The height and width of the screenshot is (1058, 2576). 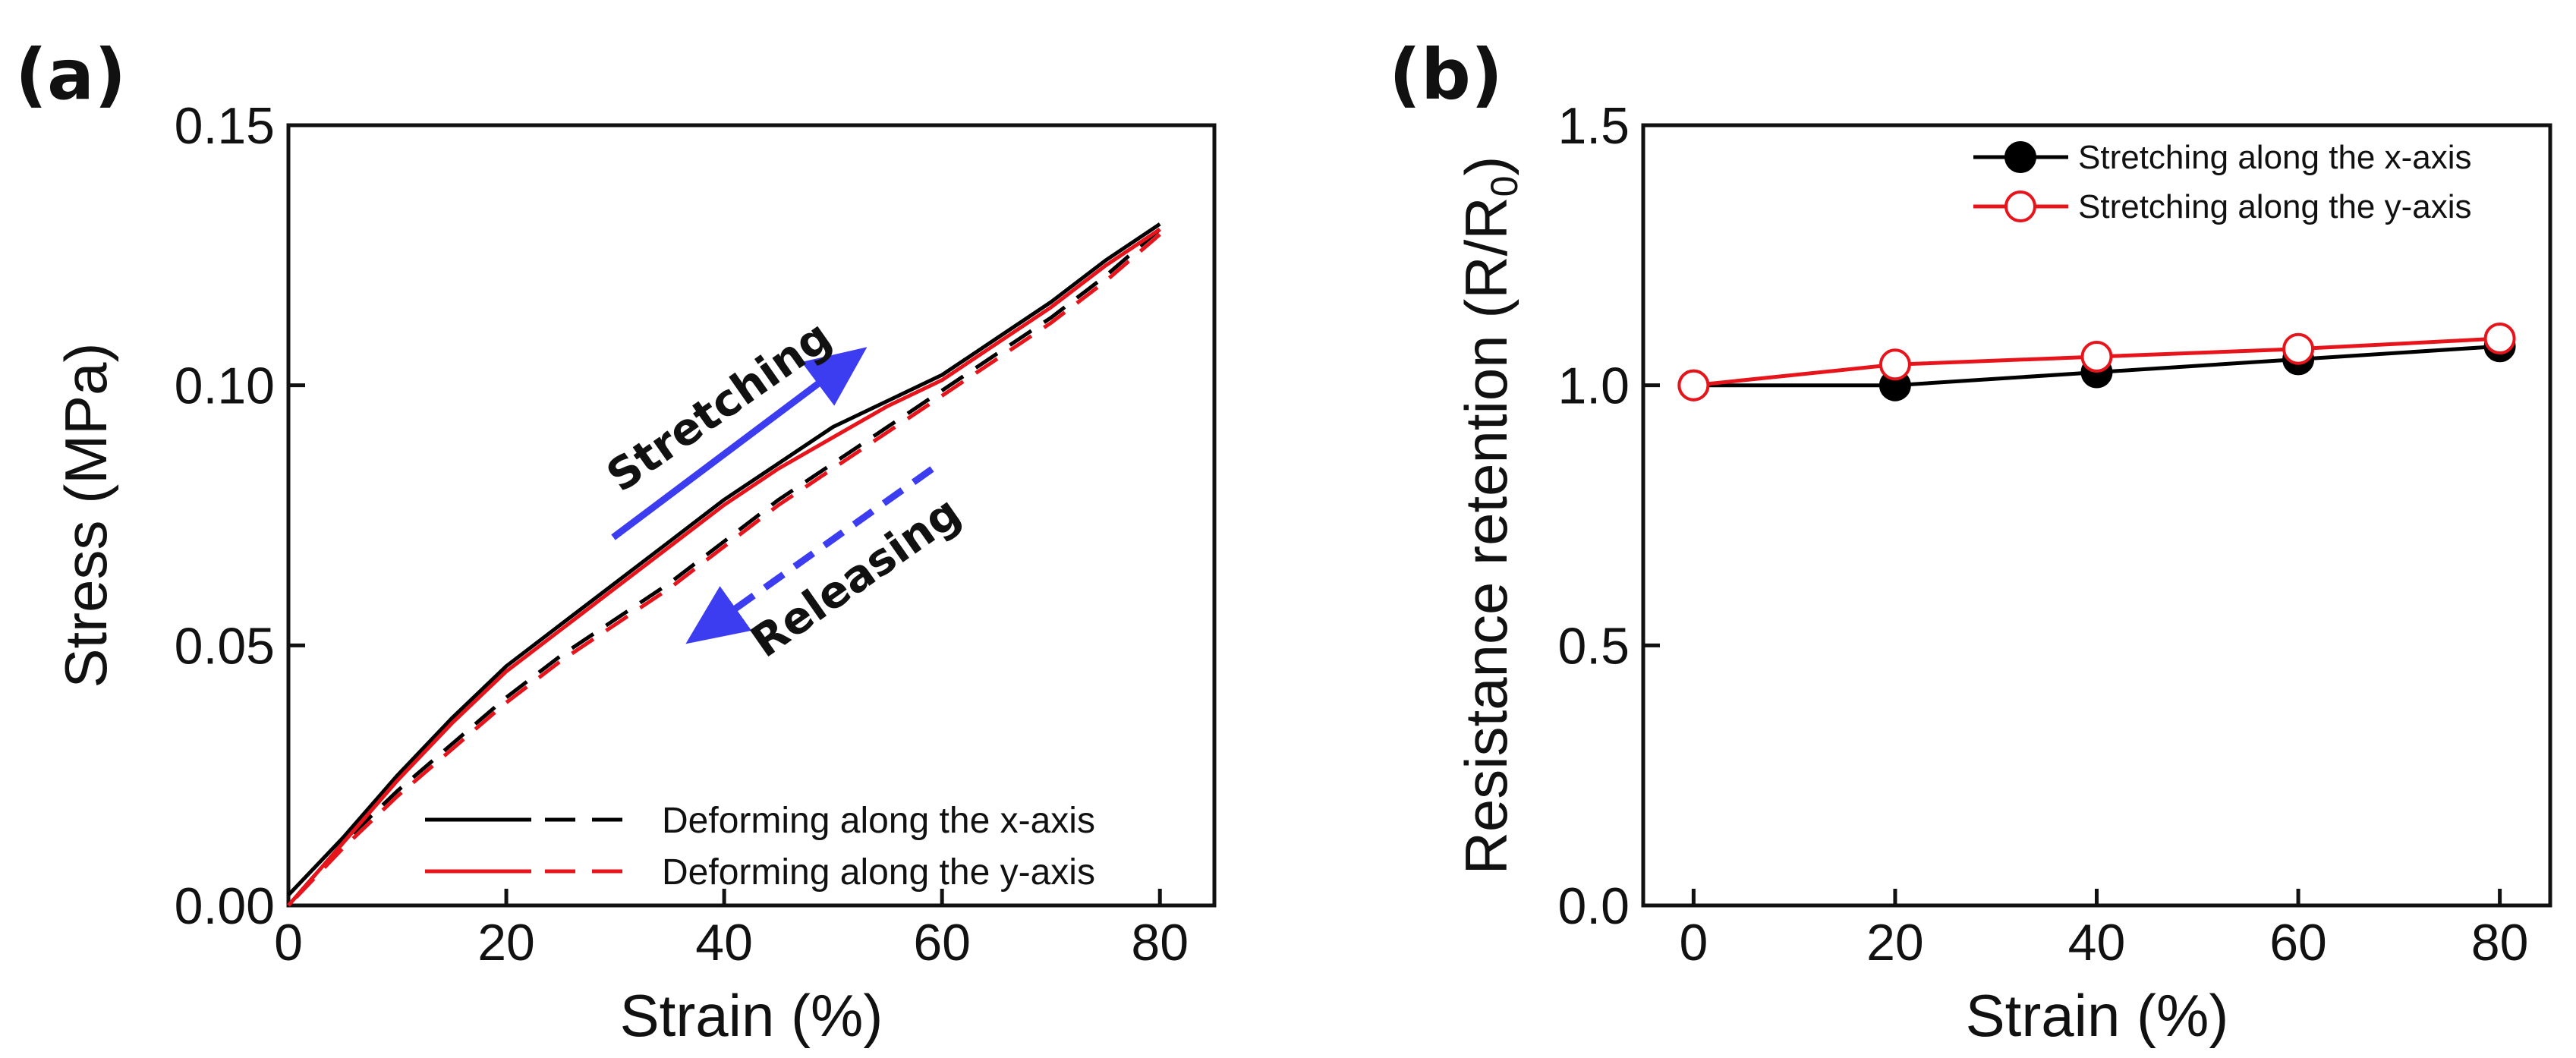 I want to click on panel-a-x-axis-title: Strain (%), so click(x=751, y=1015).